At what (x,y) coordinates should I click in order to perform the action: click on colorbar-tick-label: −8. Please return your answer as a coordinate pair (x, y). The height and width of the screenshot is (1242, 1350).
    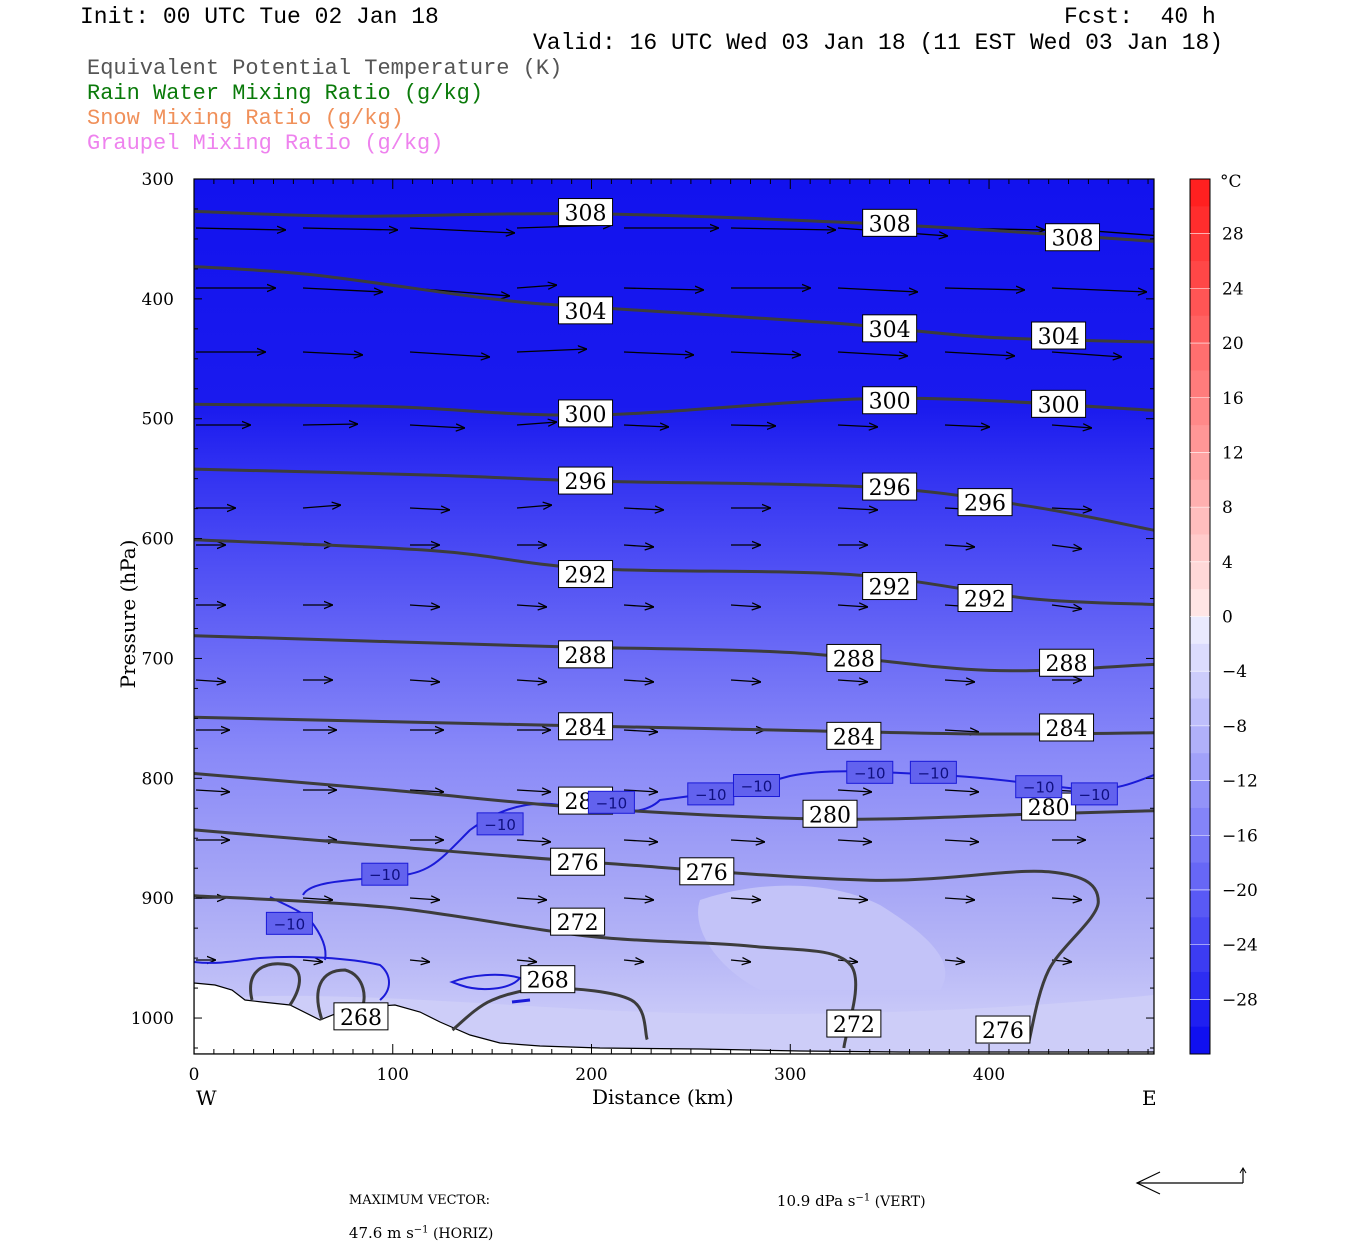
    Looking at the image, I should click on (1234, 727).